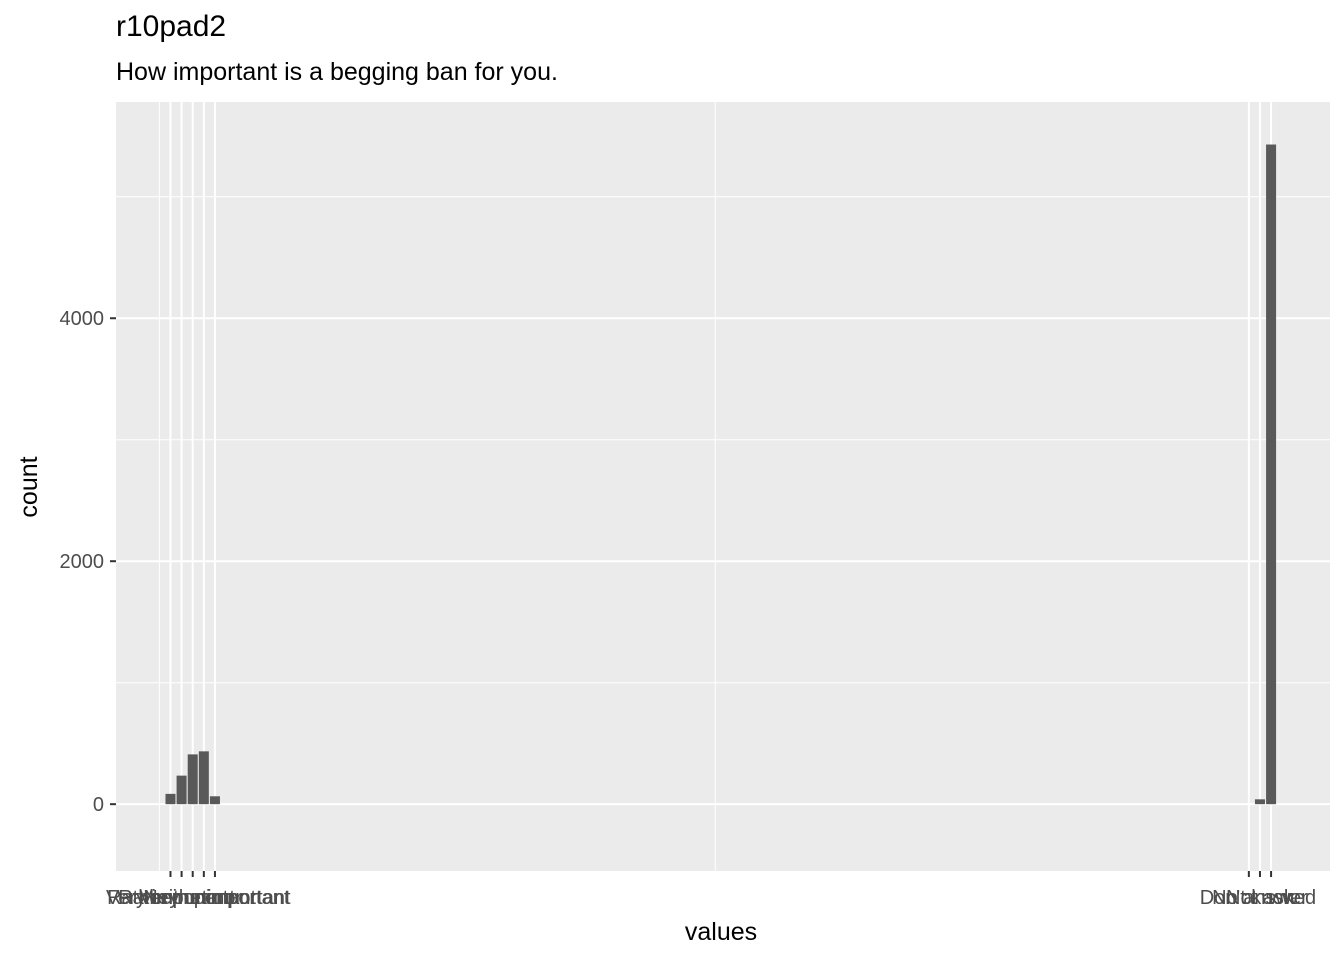 This screenshot has height=960, width=1344. I want to click on y-tick-label: 2000, so click(82, 562).